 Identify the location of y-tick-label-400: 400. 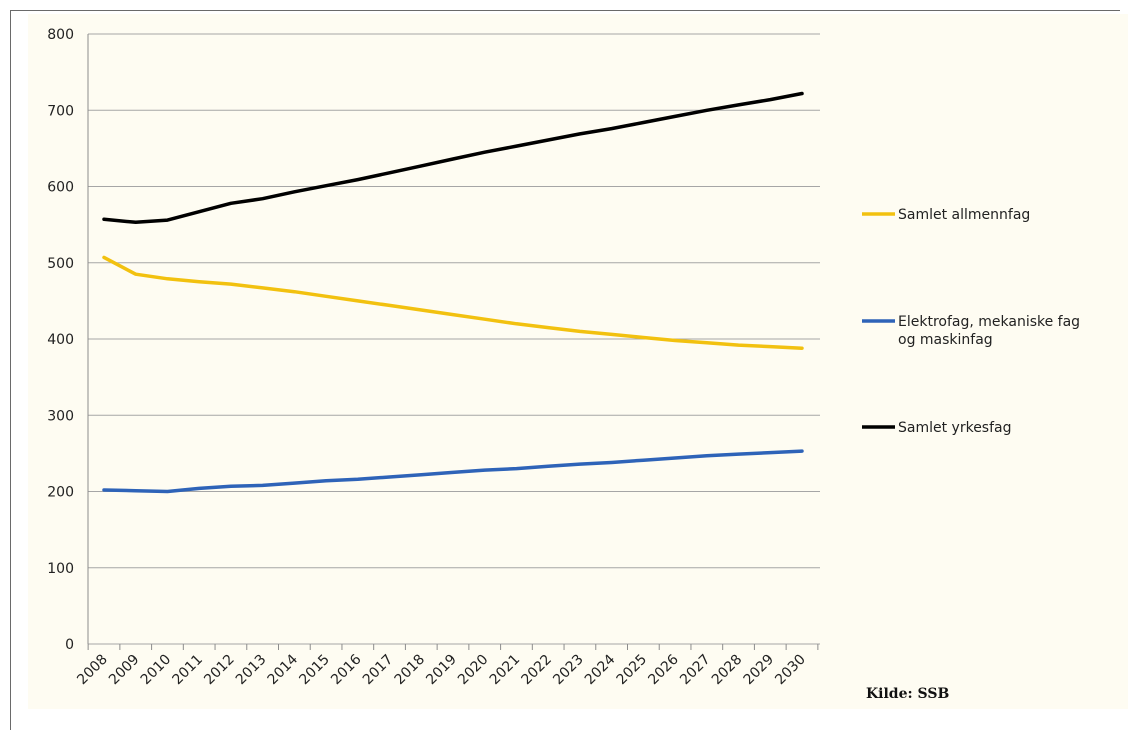
(60, 340).